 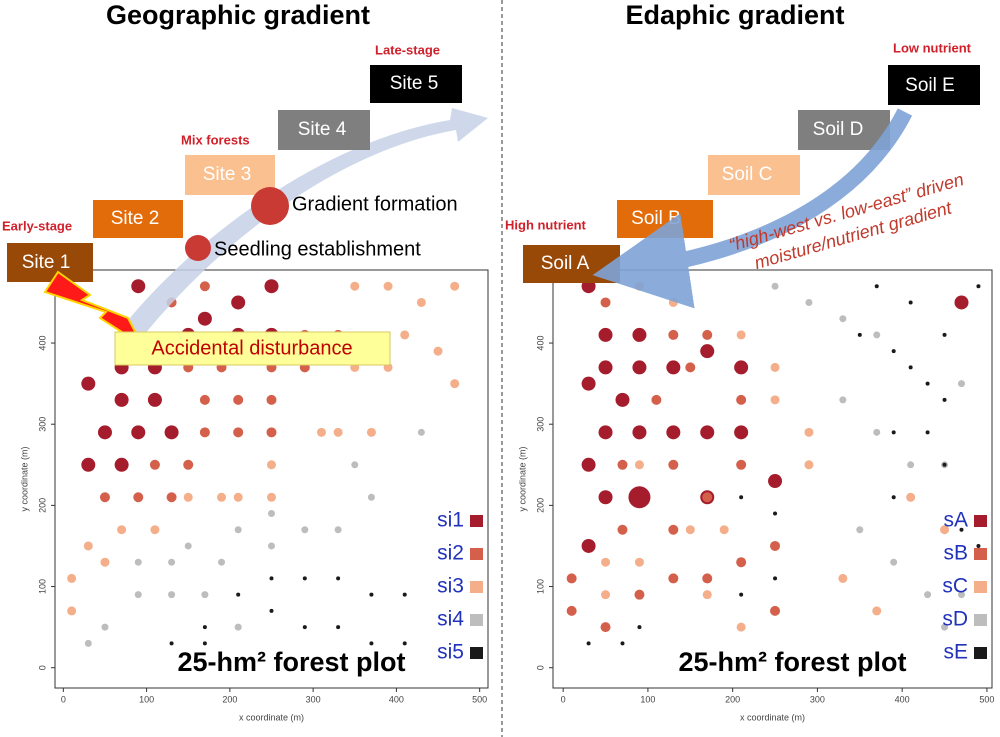 I want to click on x-tick-label: 200, so click(x=229, y=699).